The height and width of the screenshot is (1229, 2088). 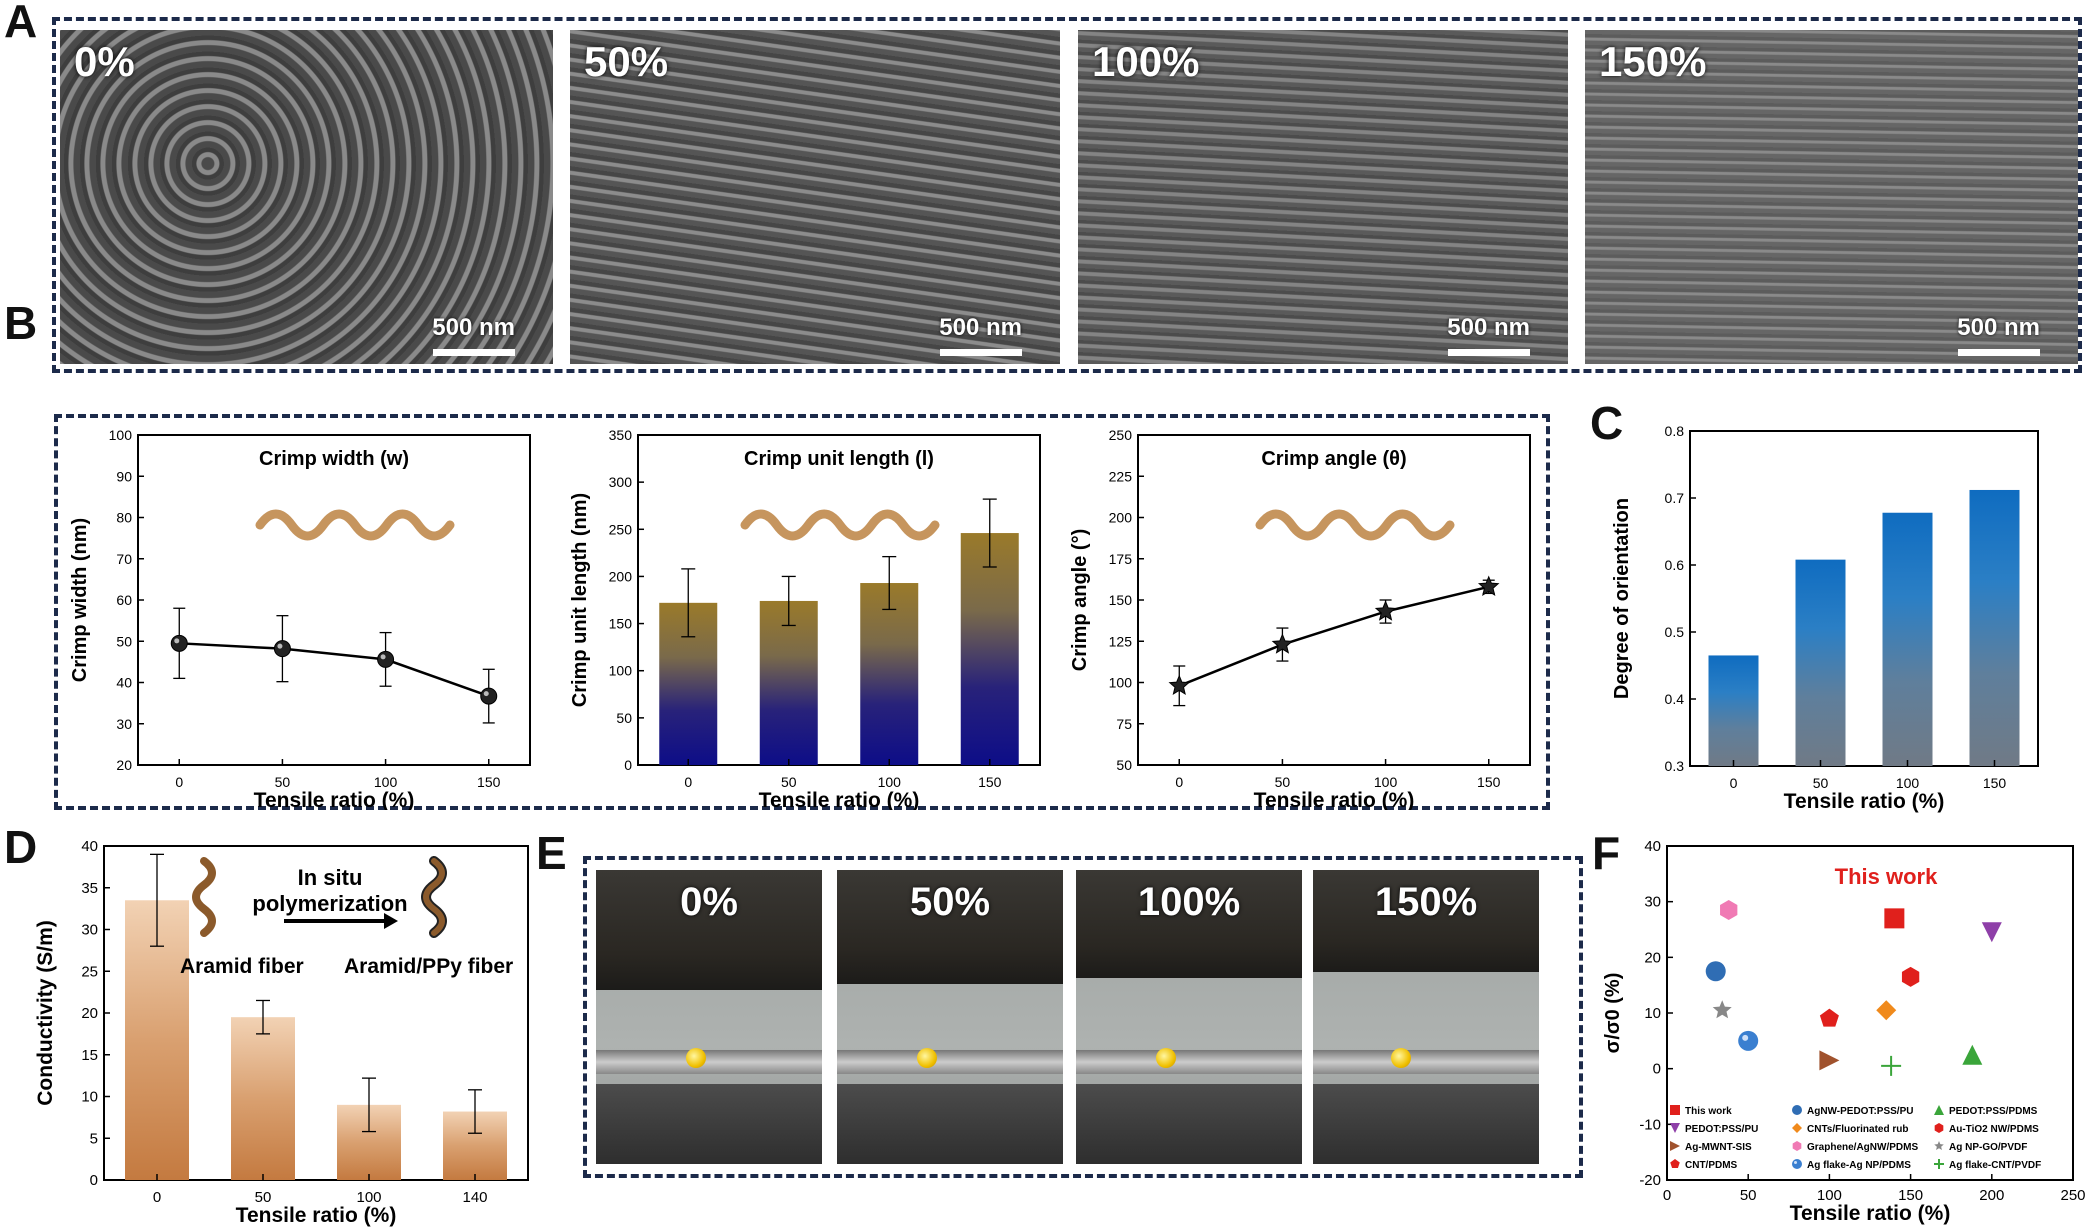 I want to click on annotation-top: In situ, so click(x=330, y=877).